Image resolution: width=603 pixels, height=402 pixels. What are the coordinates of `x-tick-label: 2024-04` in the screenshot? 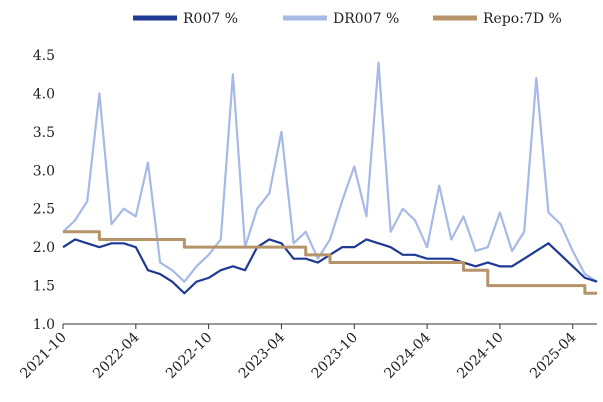 It's located at (407, 355).